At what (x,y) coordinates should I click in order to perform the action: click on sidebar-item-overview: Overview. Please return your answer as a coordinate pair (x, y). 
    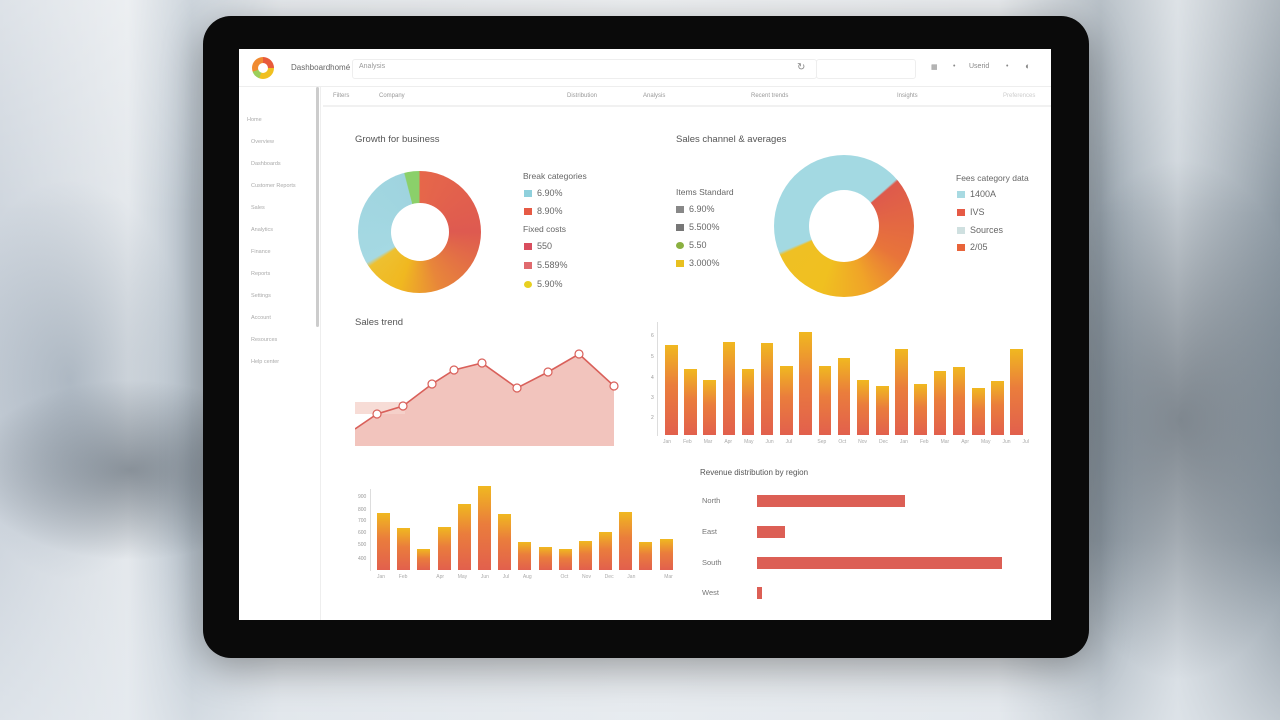
    Looking at the image, I should click on (262, 142).